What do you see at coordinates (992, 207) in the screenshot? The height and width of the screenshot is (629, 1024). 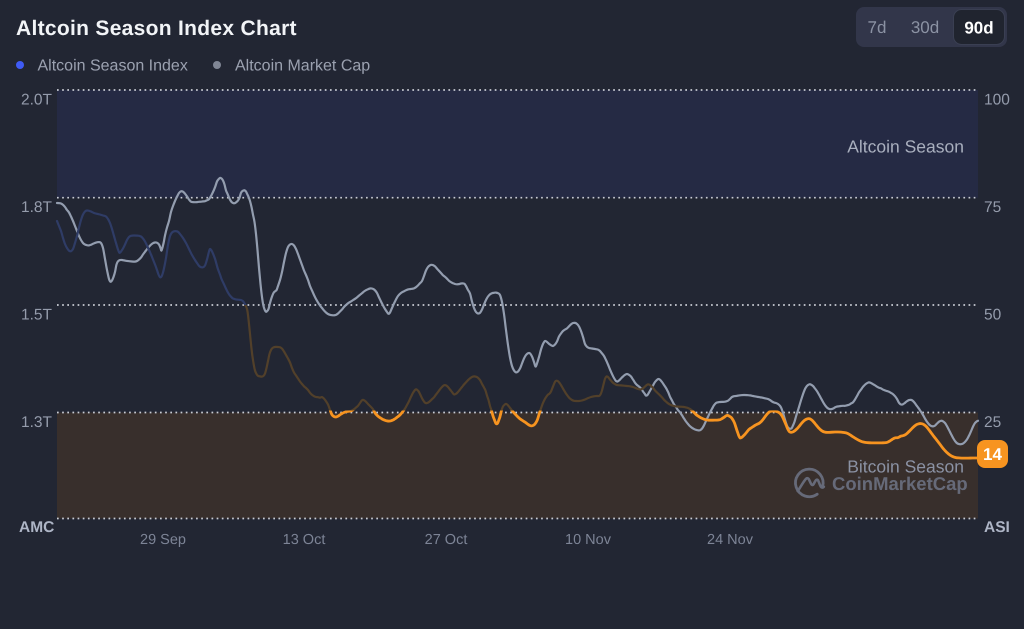 I see `svg-text: 75` at bounding box center [992, 207].